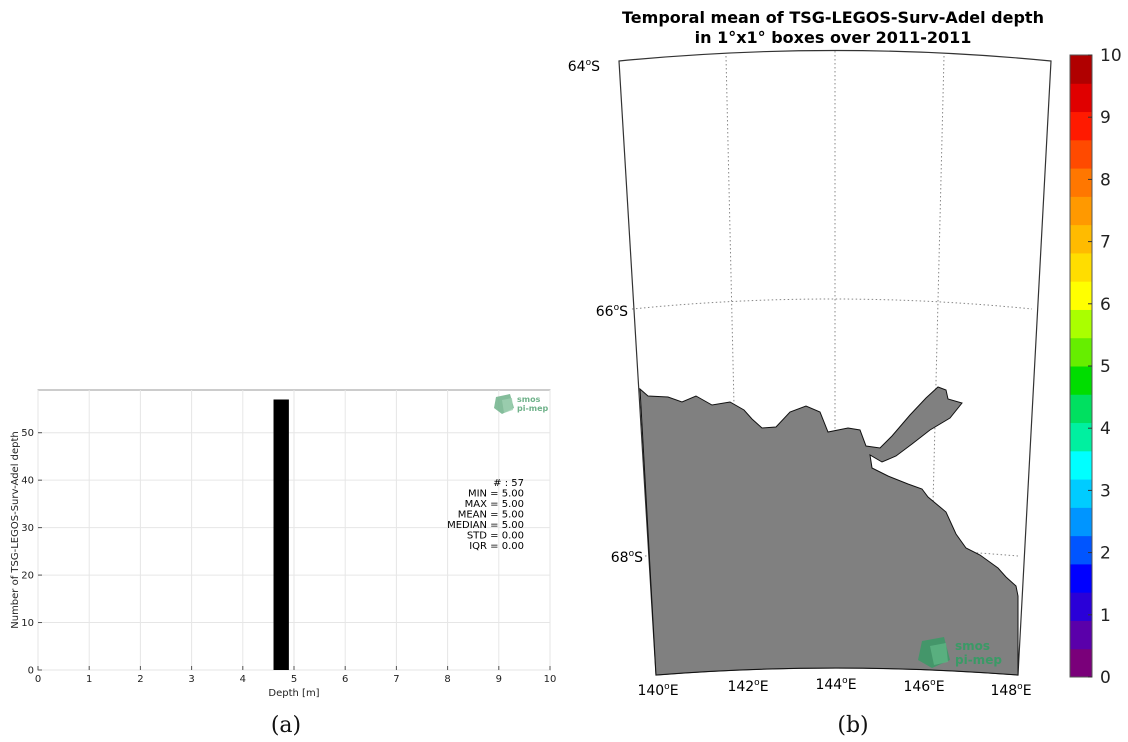 The width and height of the screenshot is (1128, 742). I want to click on stat-line: MEDIAN = 5.00, so click(485, 525).